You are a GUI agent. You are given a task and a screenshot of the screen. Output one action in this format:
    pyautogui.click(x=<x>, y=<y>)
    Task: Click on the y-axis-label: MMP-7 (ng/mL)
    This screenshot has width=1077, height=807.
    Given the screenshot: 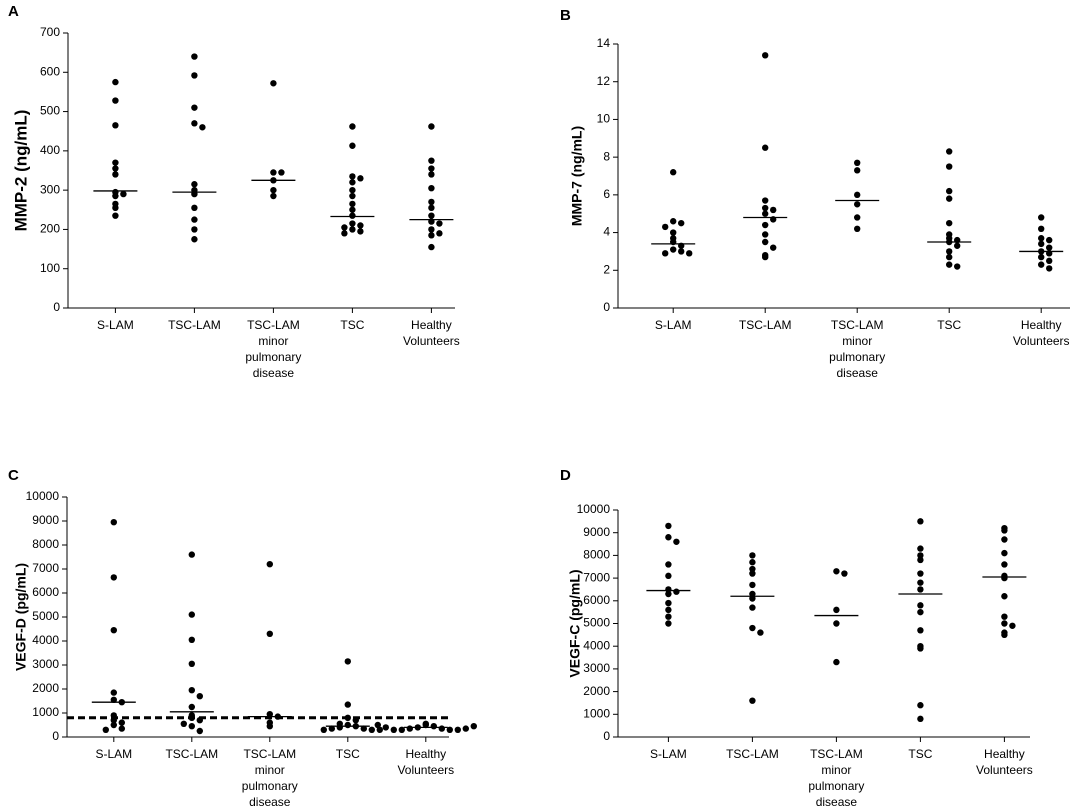 What is the action you would take?
    pyautogui.click(x=577, y=176)
    